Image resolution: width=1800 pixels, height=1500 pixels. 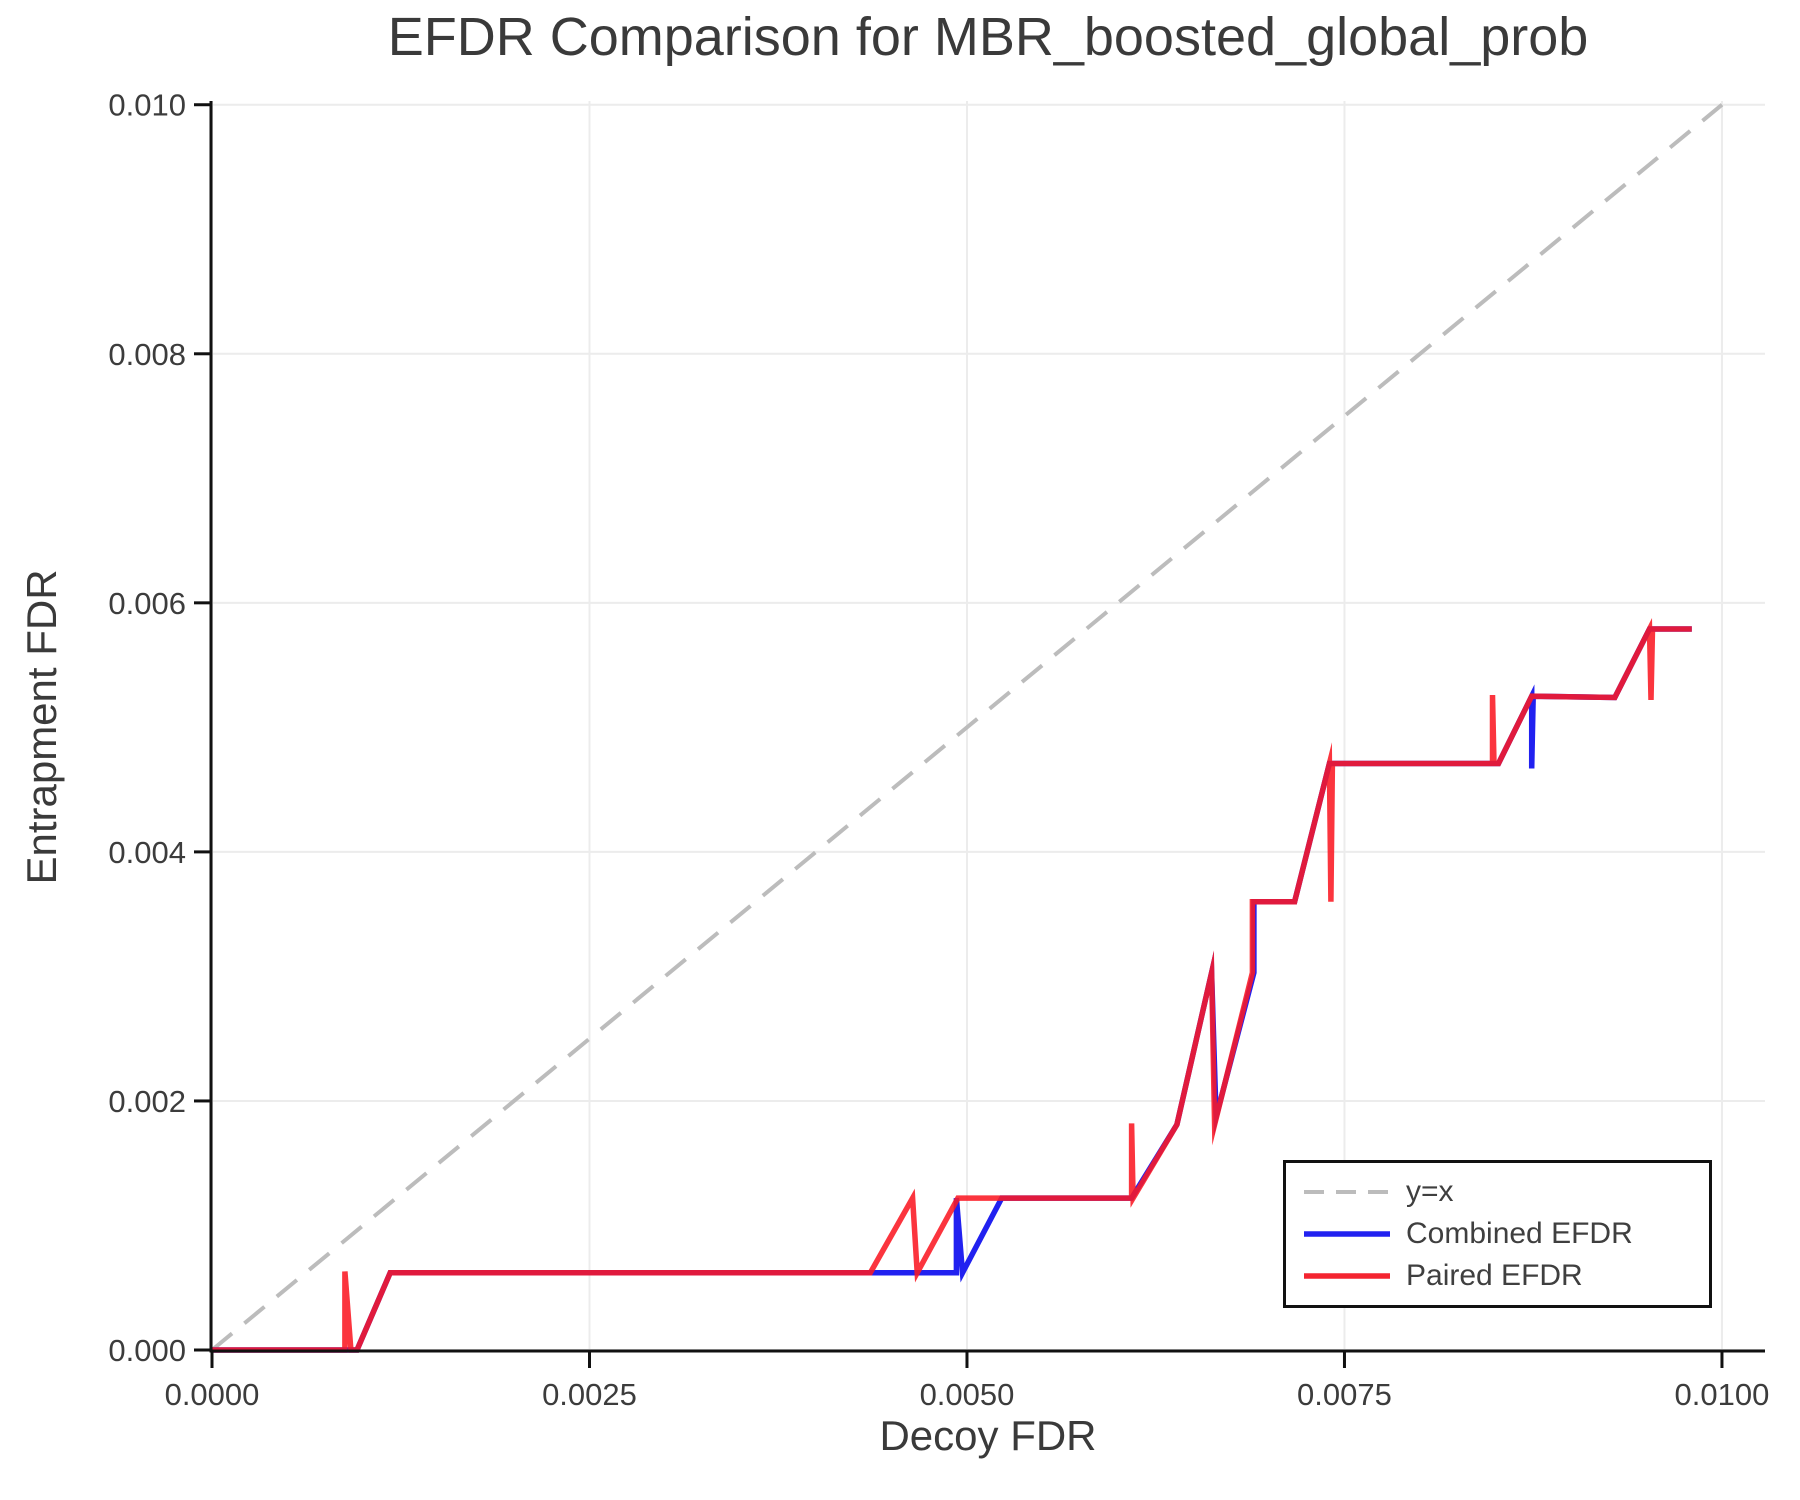 I want to click on y-tick-label: 0.000, so click(x=147, y=1350).